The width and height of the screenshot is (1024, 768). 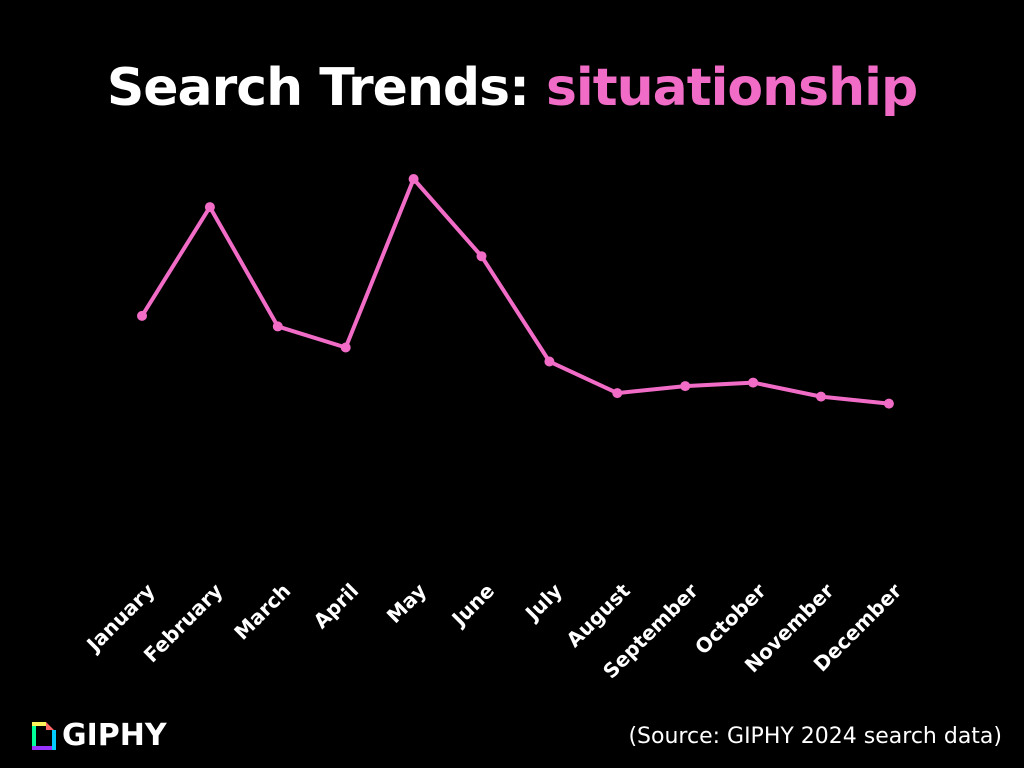 I want to click on x-tick-label-march: March, so click(x=262, y=612).